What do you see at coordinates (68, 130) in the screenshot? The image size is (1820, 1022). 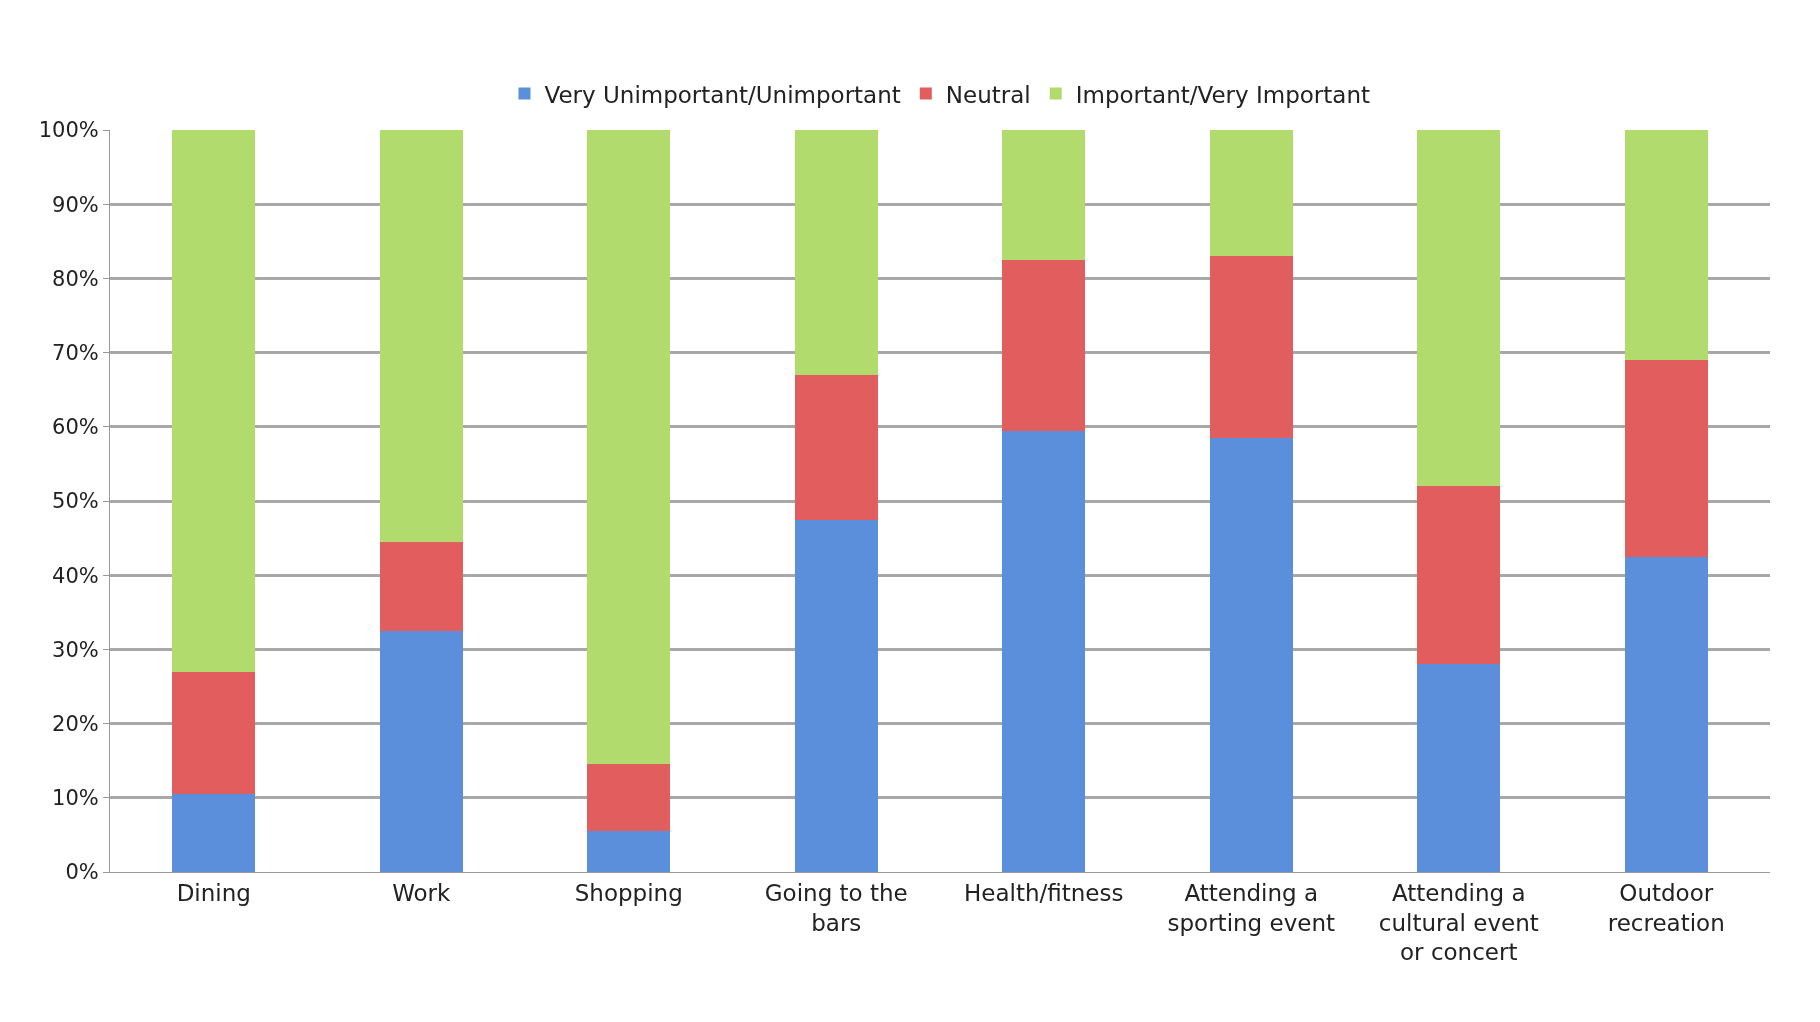 I see `y-tick-label: 100%` at bounding box center [68, 130].